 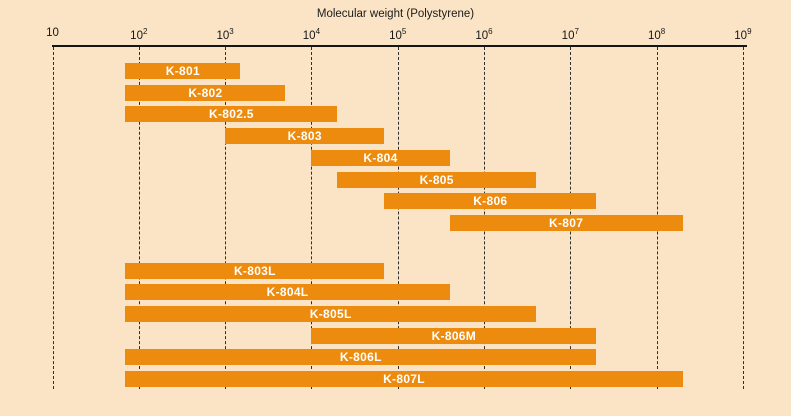 What do you see at coordinates (139, 34) in the screenshot?
I see `x-tick-label: 10²` at bounding box center [139, 34].